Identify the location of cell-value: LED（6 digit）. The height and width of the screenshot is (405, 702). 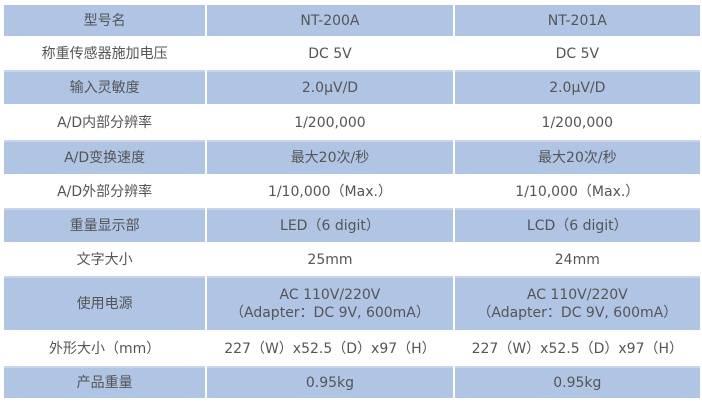
(330, 227).